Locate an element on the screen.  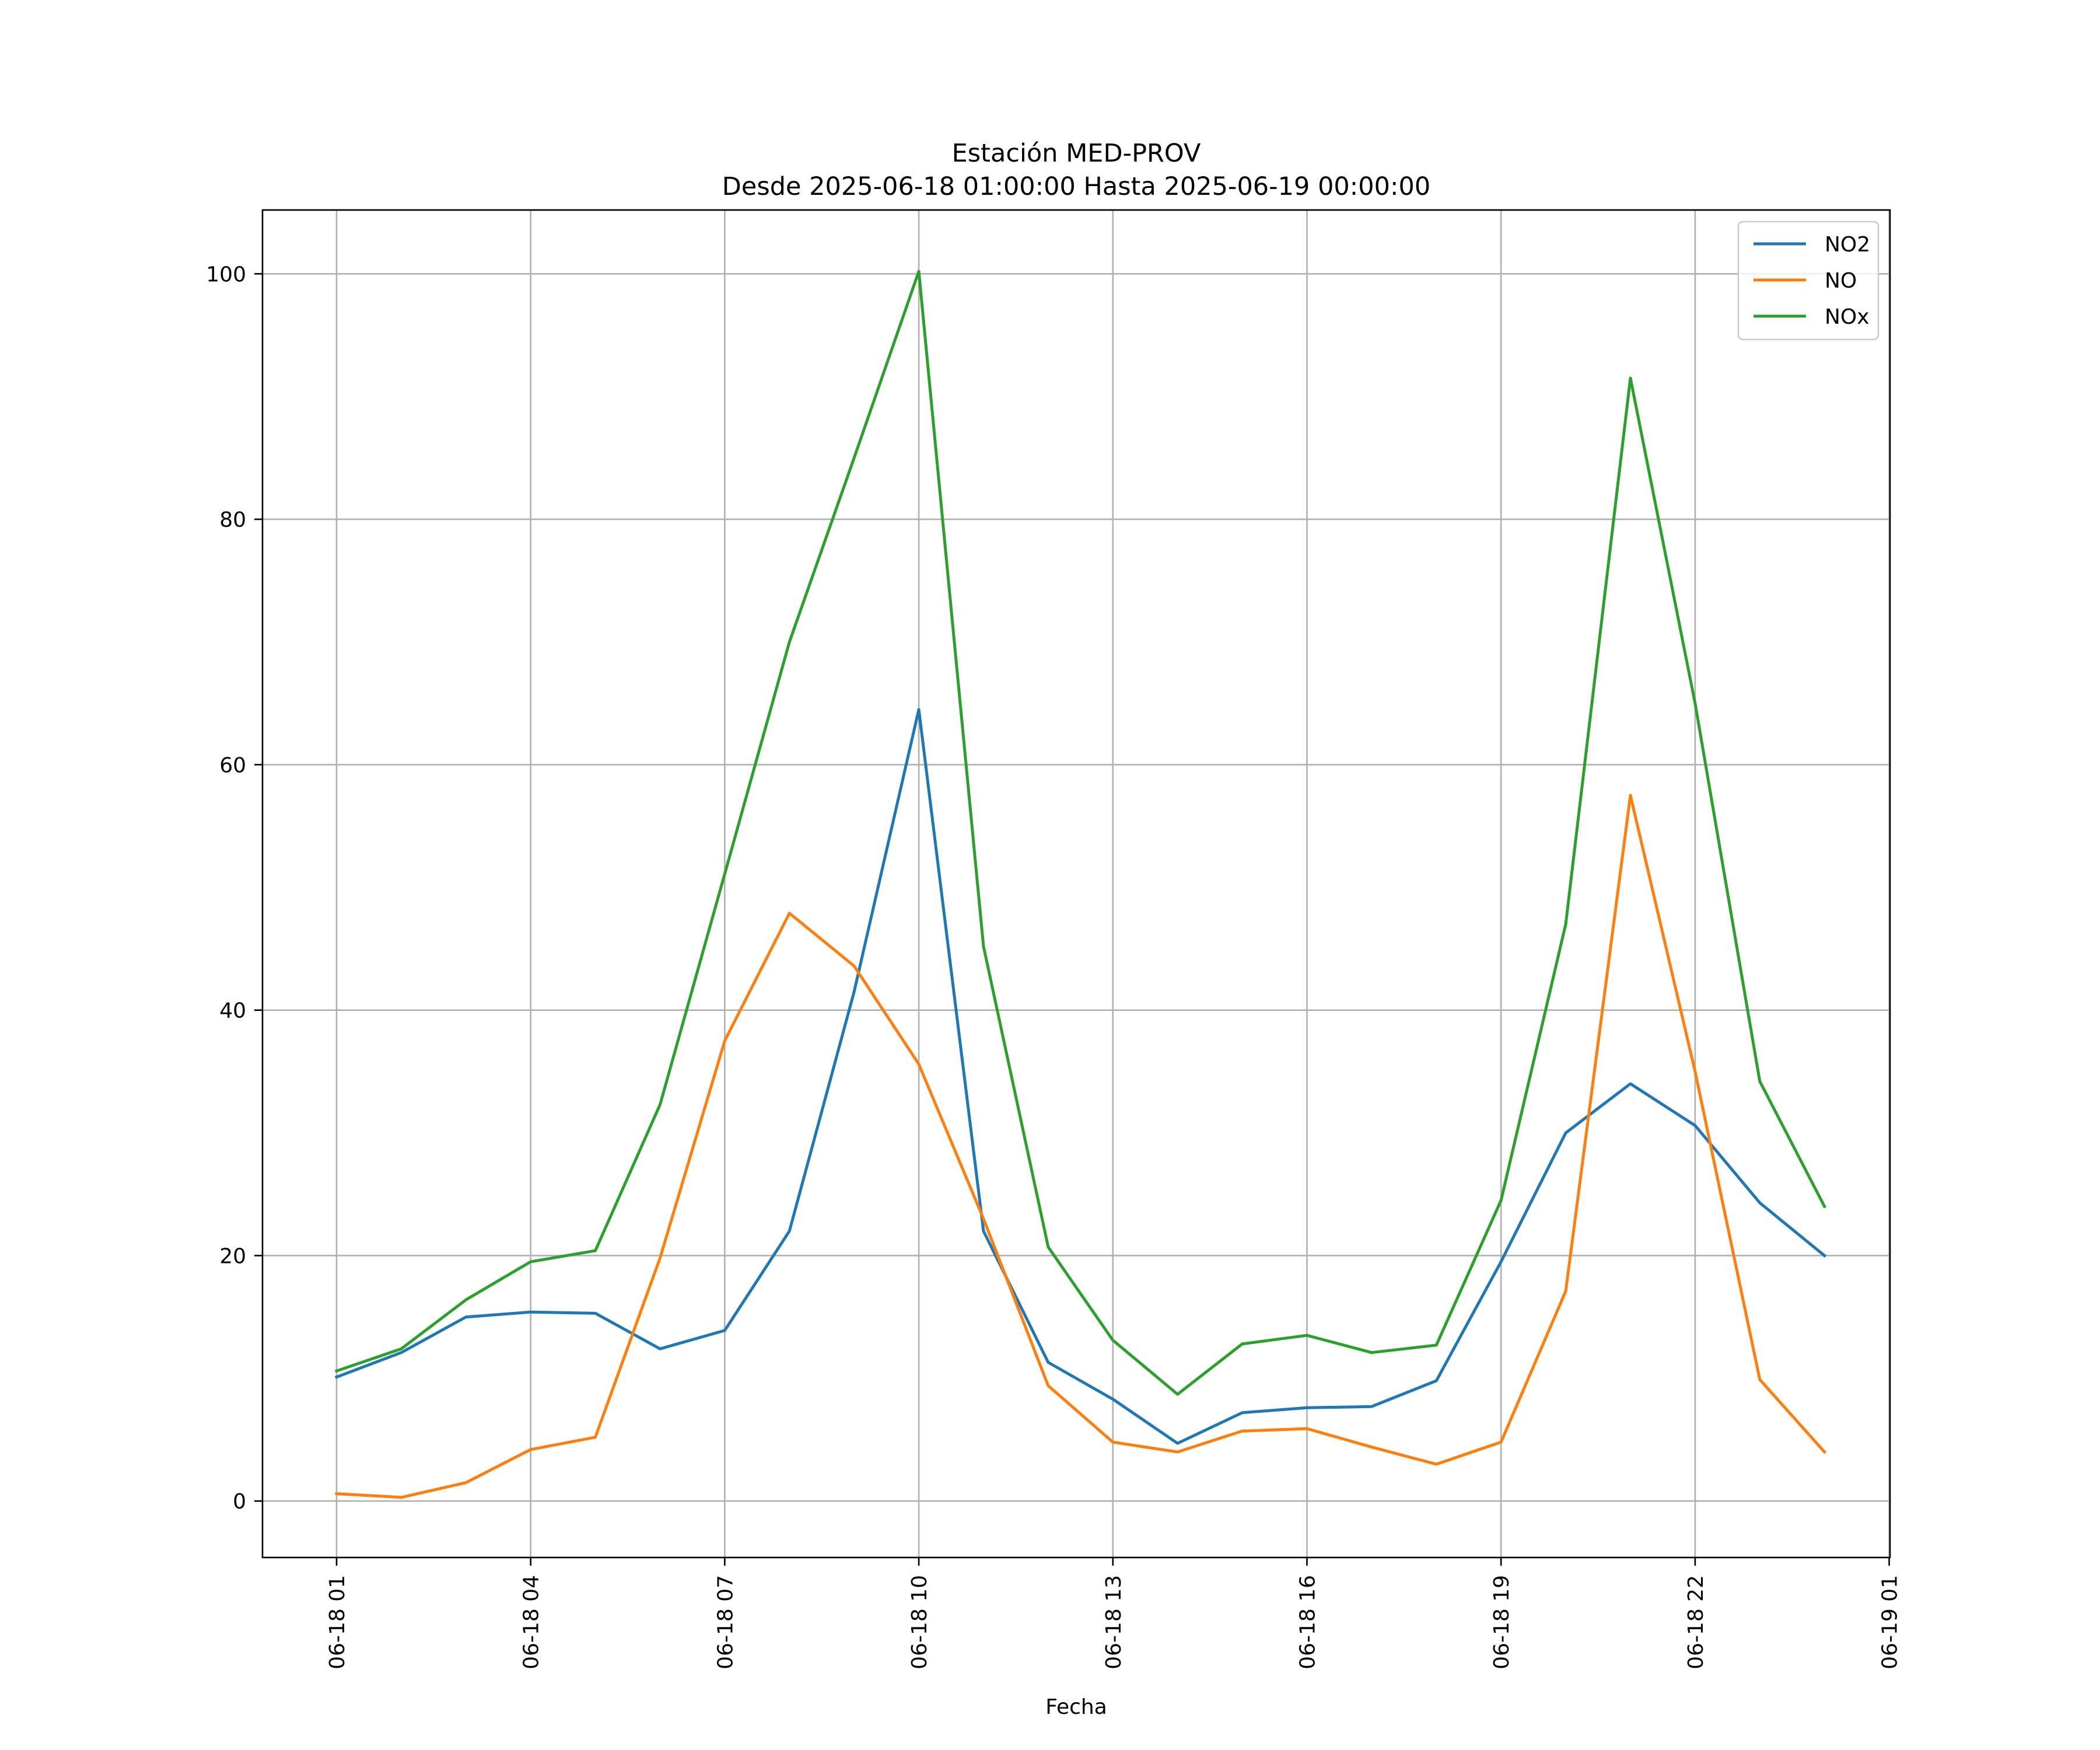
y-axis: 0 20 40 60 80 100 is located at coordinates (234, 888).